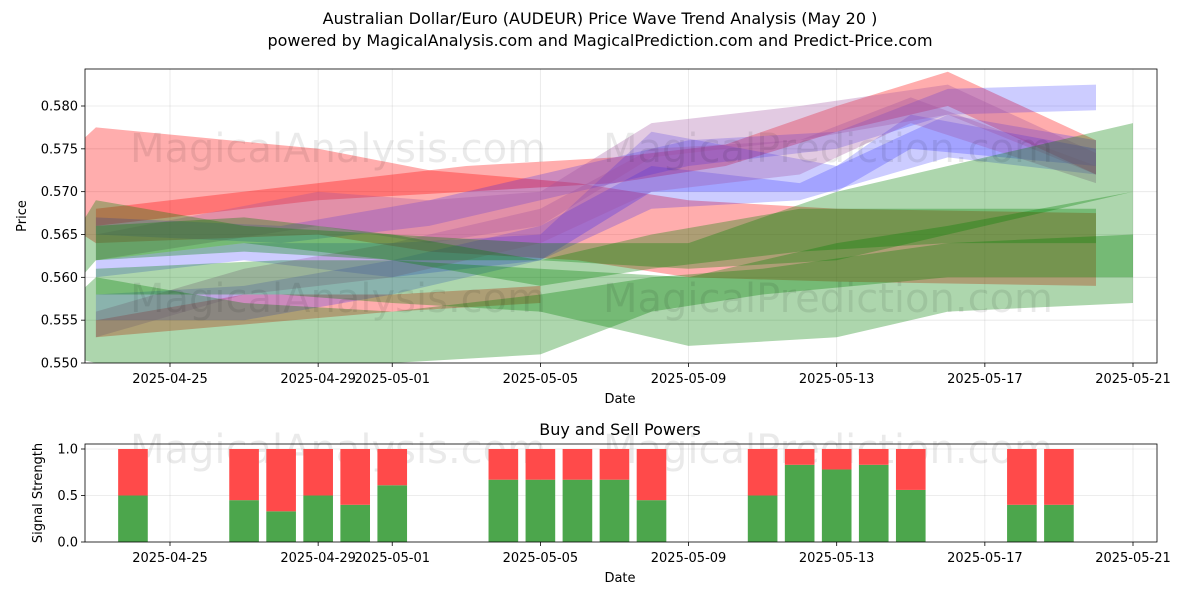  Describe the element at coordinates (541, 558) in the screenshot. I see `signal-x-tick-label: 2025-05-05` at that location.